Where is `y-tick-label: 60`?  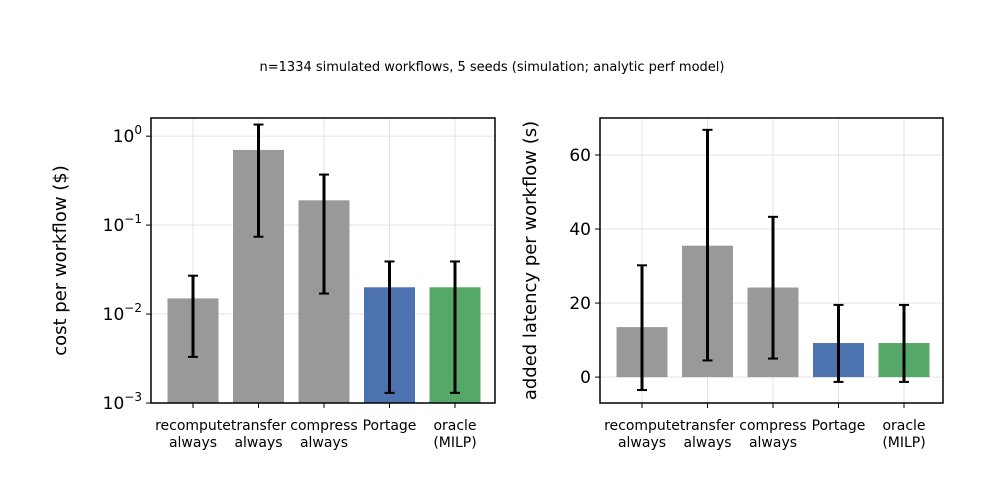 y-tick-label: 60 is located at coordinates (580, 156).